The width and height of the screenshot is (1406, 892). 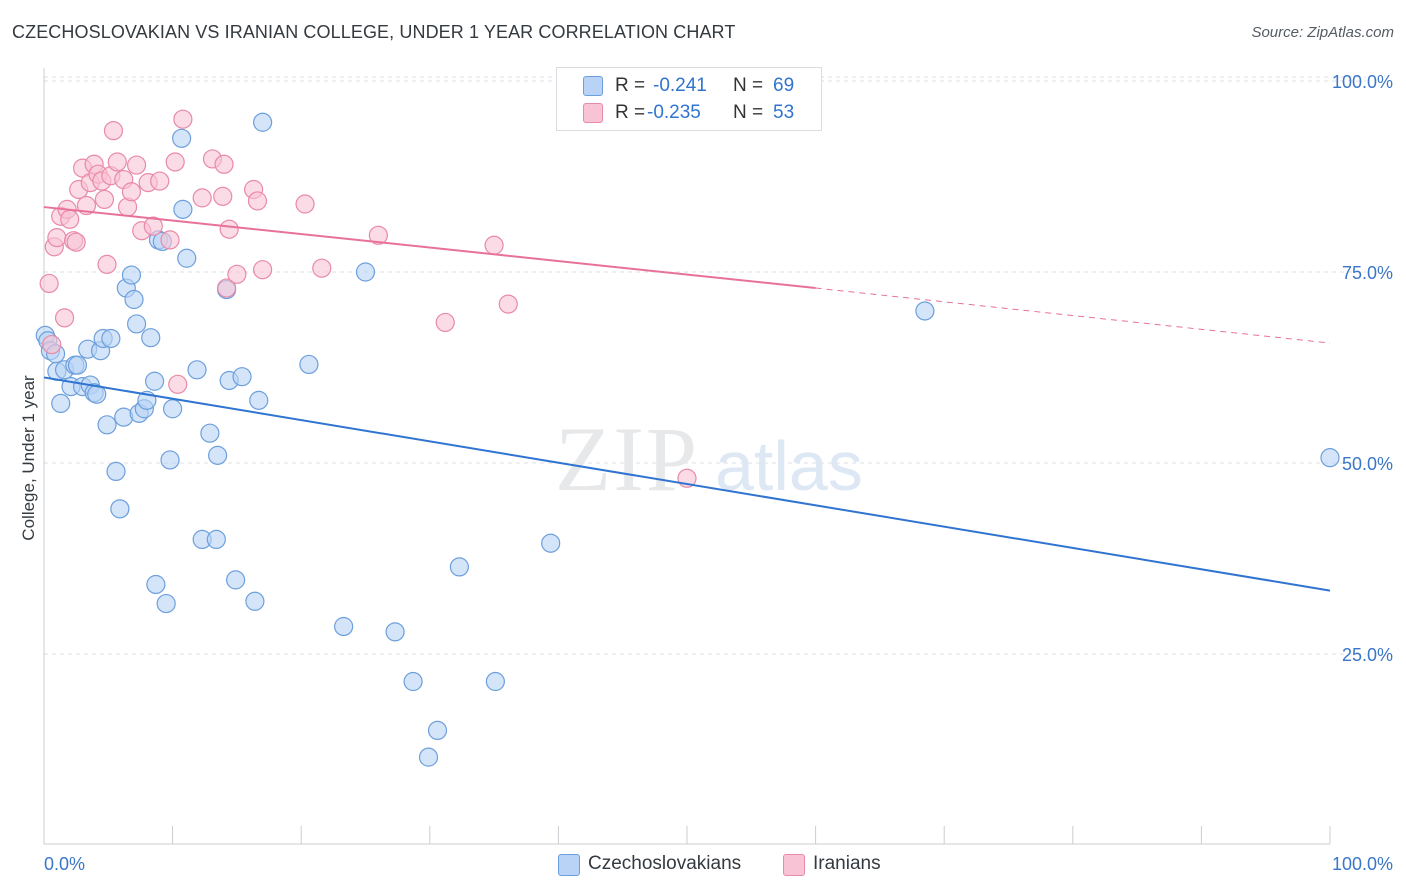 I want to click on legend-swatch-blue, so click(x=593, y=86).